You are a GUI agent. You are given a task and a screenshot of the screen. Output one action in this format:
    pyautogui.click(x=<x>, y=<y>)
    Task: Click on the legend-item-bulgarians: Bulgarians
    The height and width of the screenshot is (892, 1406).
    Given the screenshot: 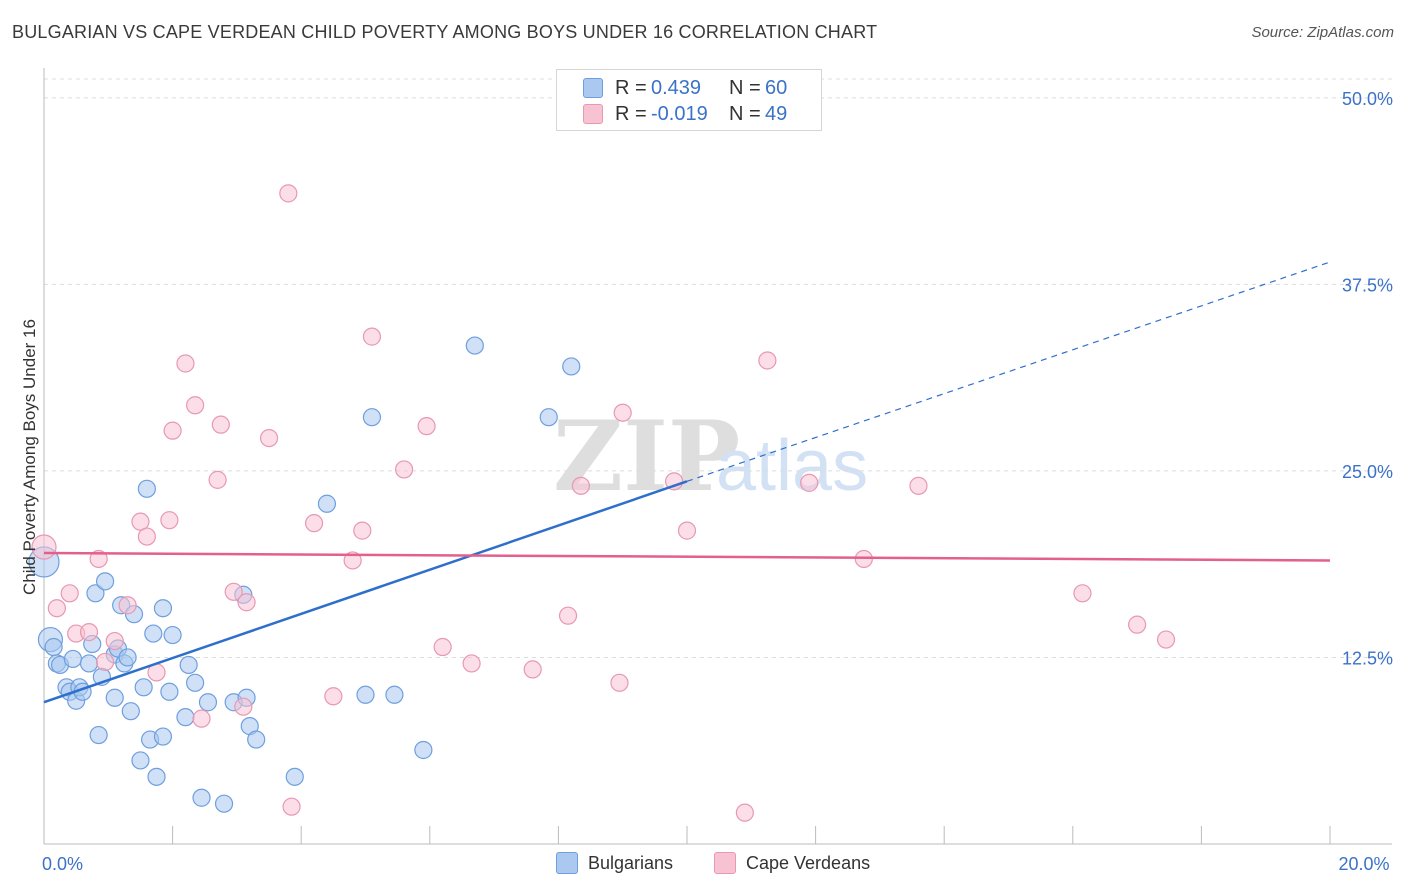 What is the action you would take?
    pyautogui.click(x=614, y=863)
    